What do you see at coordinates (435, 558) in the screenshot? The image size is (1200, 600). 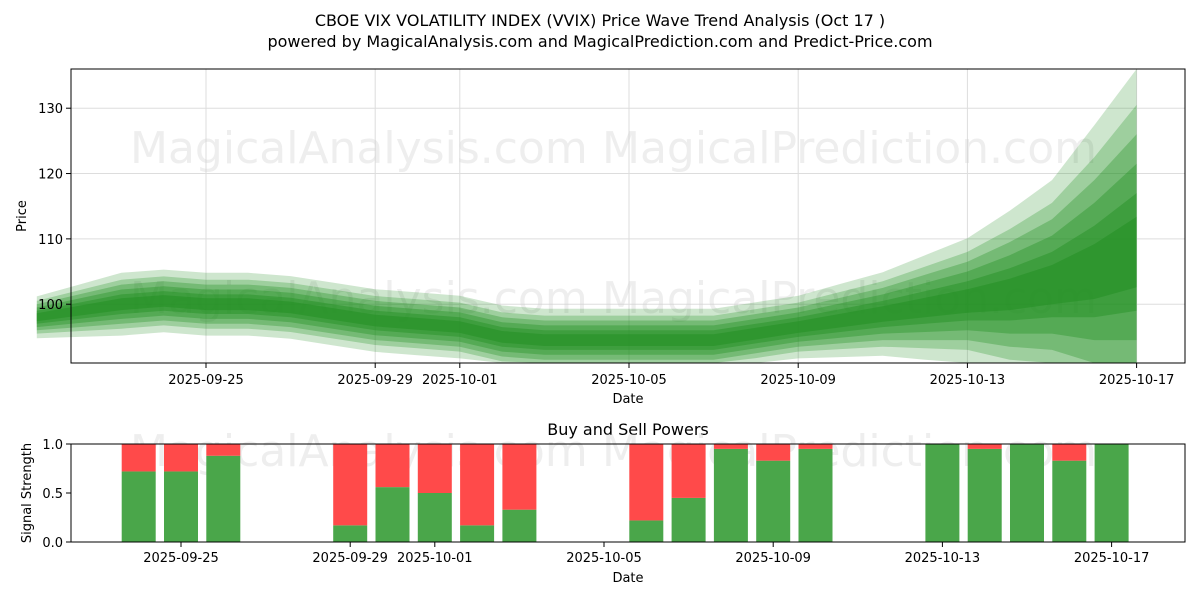 I see `power-xtick-label: 2025-10-01` at bounding box center [435, 558].